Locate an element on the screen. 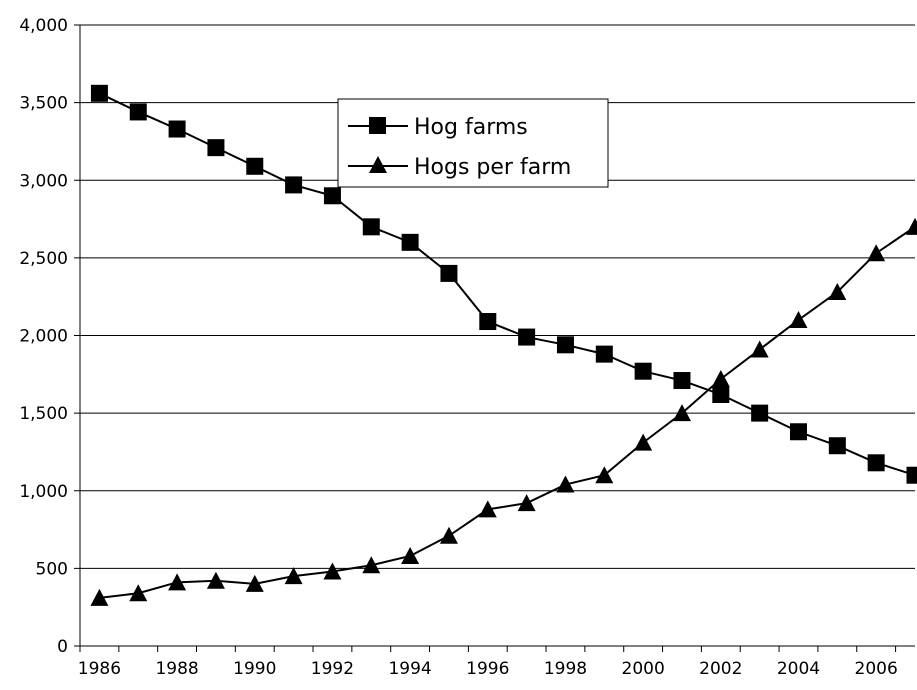  x-tick-label: 2004 is located at coordinates (798, 669).